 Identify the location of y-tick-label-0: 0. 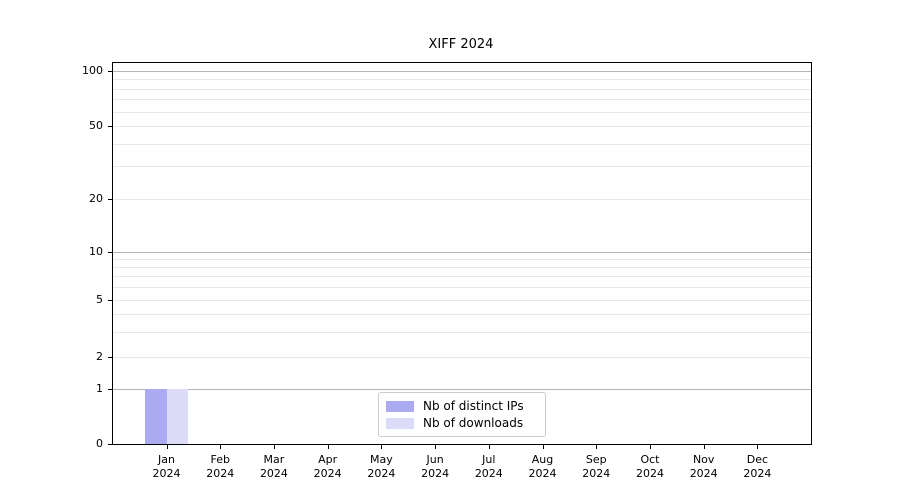
(99, 443).